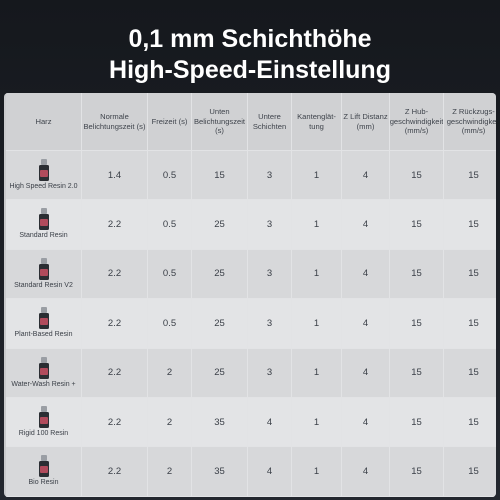 This screenshot has width=500, height=500. I want to click on column-header: Kantenglät-tung, so click(317, 122).